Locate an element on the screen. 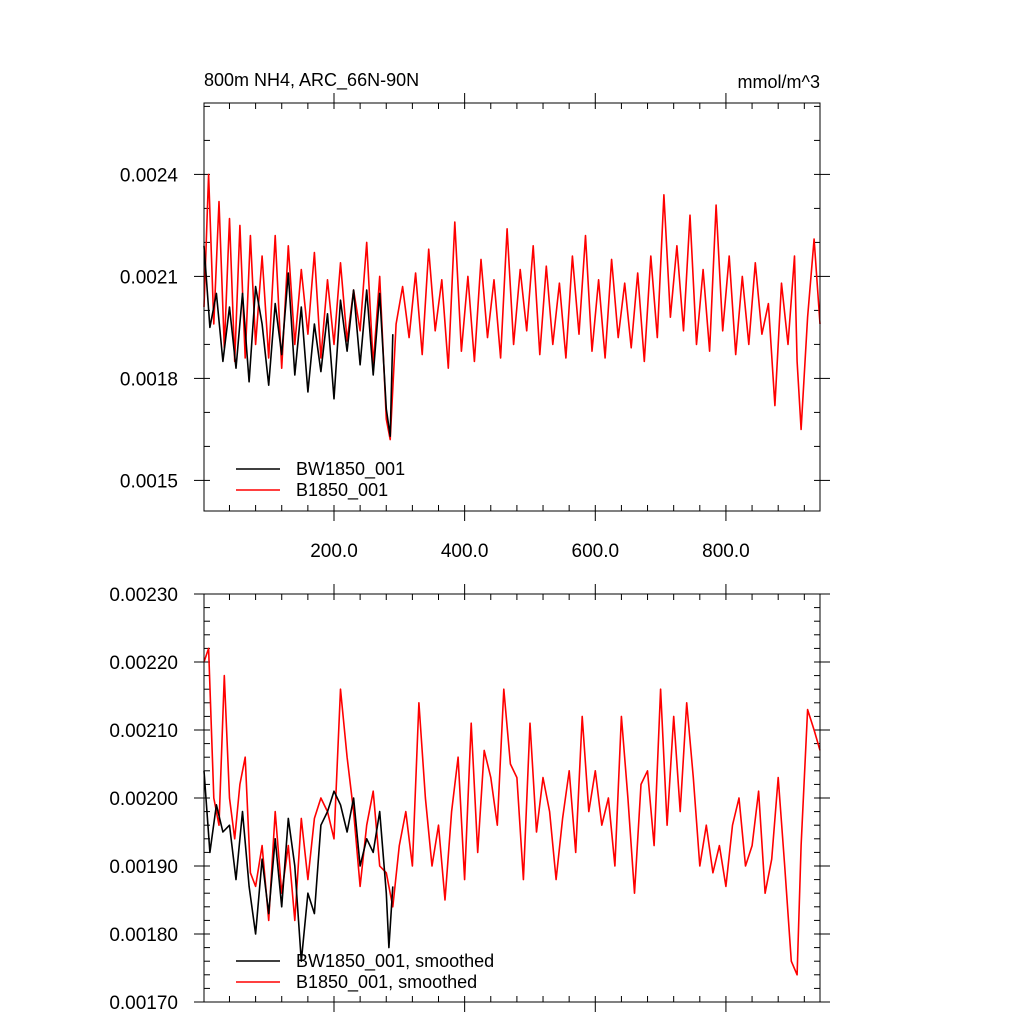  chart-title: 800m NH4, ARC_66N-90N is located at coordinates (311, 80).